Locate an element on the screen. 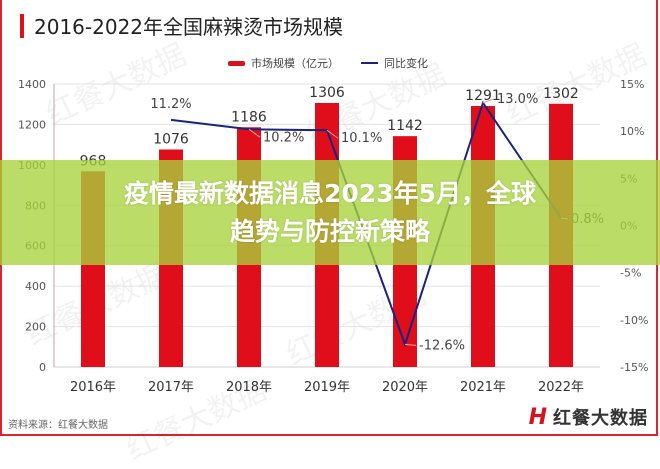 The image size is (660, 469). x-axis-label: 2021年 is located at coordinates (483, 387).